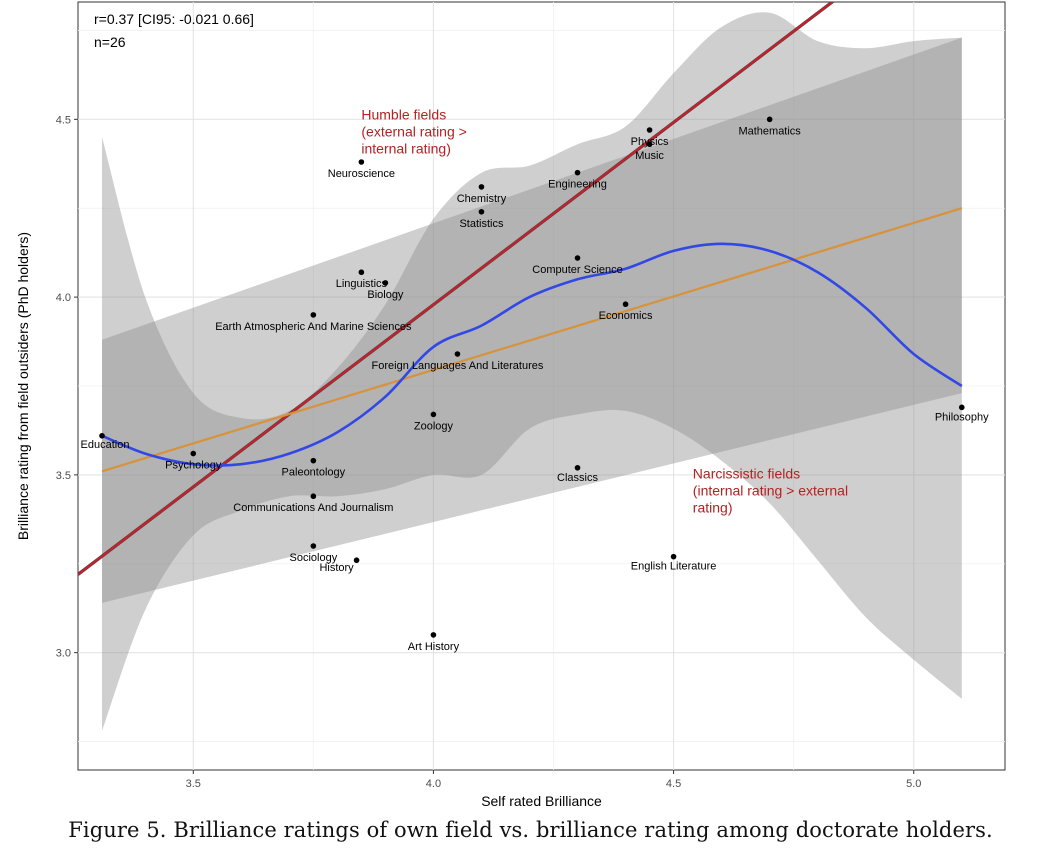 This screenshot has width=1061, height=868. Describe the element at coordinates (482, 199) in the screenshot. I see `label-chemistry: Chemistry` at that location.